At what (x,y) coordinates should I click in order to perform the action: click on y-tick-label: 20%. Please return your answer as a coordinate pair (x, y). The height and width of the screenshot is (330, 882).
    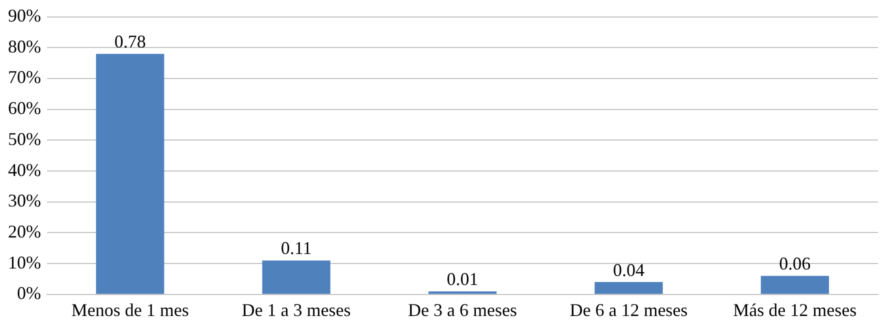
    Looking at the image, I should click on (24, 231).